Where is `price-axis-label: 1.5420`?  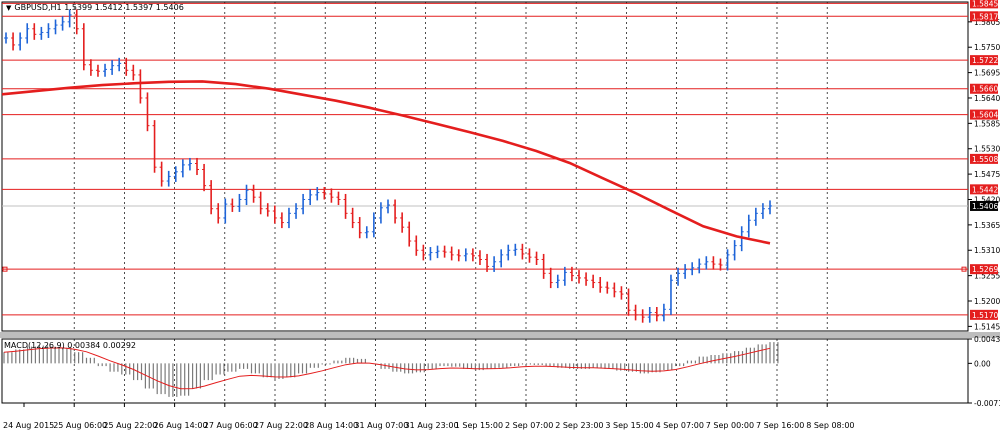
price-axis-label: 1.5420 is located at coordinates (987, 199).